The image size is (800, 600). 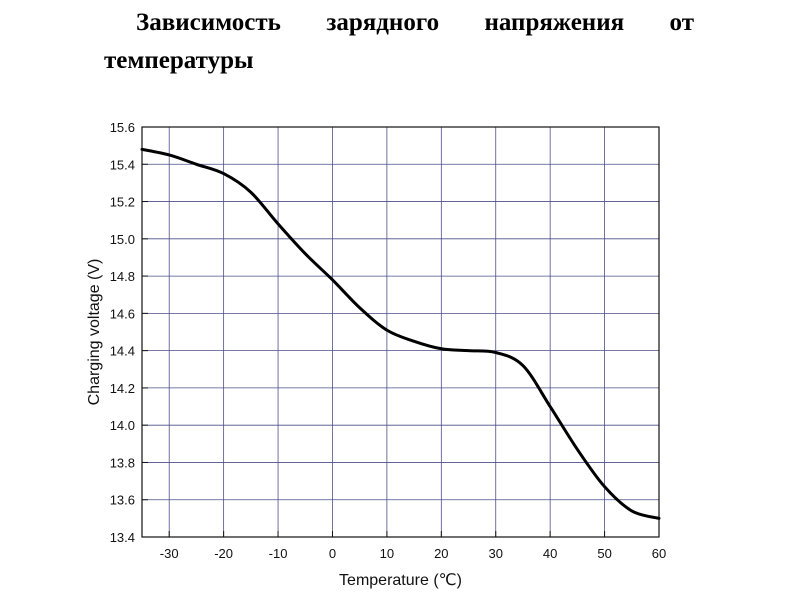 I want to click on y-axis-label: Charging voltage (V), so click(x=94, y=332).